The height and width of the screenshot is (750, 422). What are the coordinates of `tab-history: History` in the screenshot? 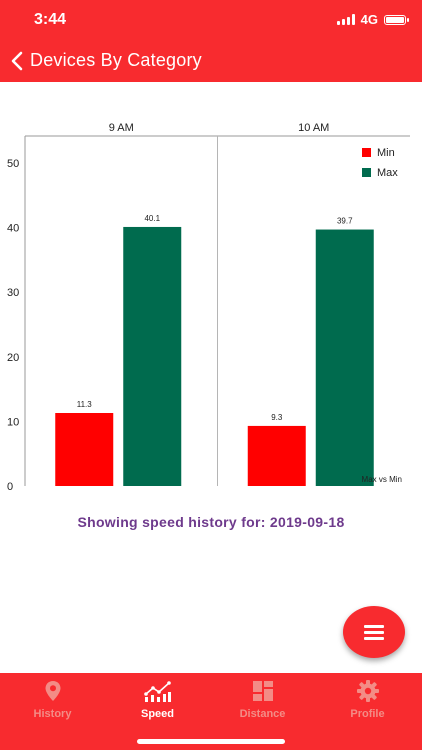 It's located at (52, 704).